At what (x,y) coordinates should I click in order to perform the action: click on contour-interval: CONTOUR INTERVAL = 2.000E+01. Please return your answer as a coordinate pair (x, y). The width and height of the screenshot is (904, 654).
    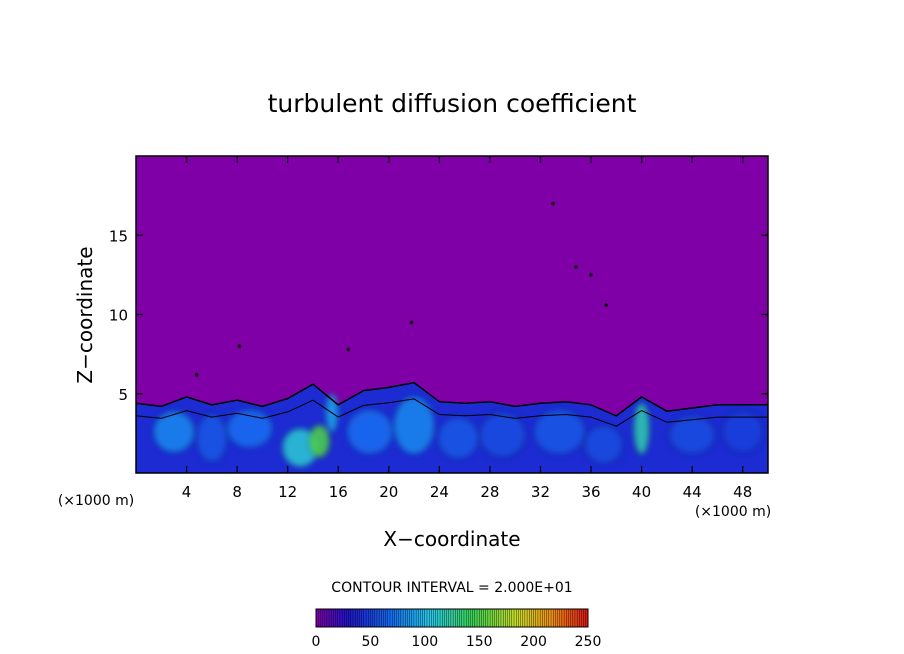
    Looking at the image, I should click on (451, 588).